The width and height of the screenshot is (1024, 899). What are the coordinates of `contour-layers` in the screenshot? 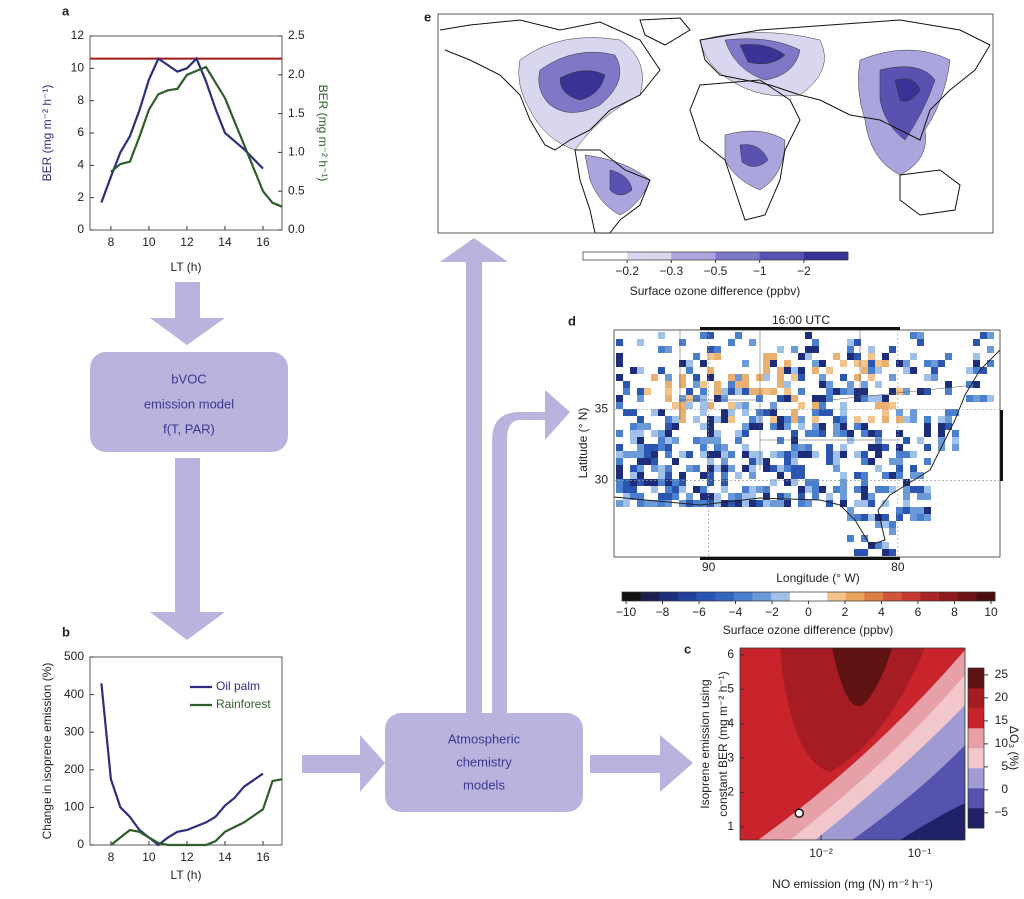 It's located at (852, 744).